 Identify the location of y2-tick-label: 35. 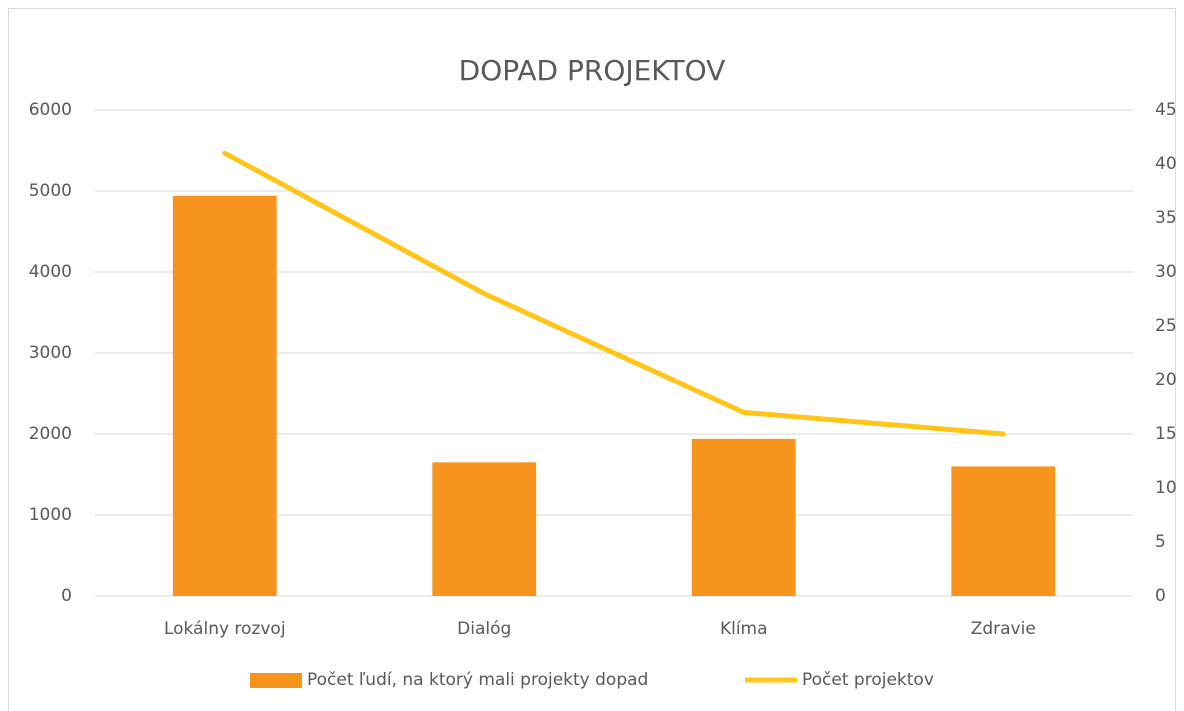
(1166, 218).